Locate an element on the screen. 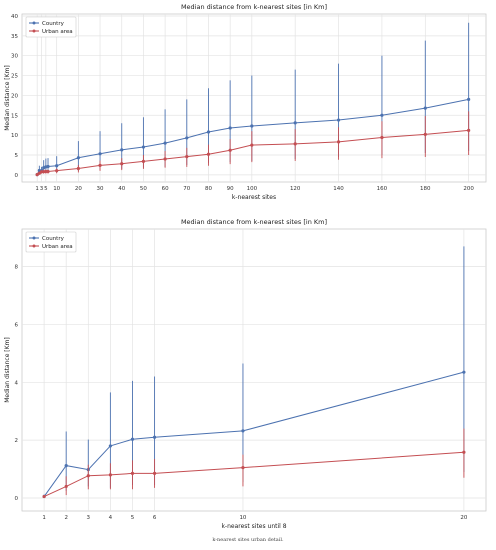 This screenshot has width=496, height=550. x-tick-label: 30 is located at coordinates (100, 189).